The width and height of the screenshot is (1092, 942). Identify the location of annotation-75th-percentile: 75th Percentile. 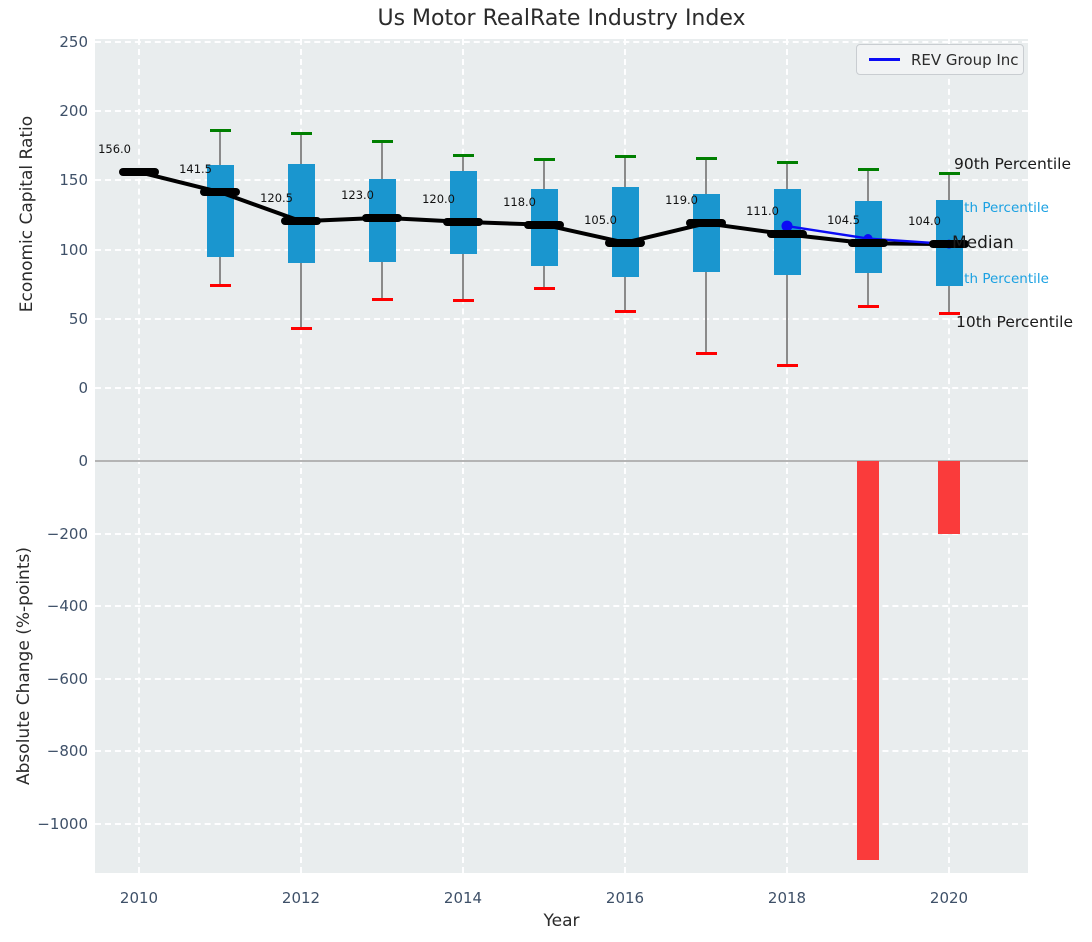
(998, 208).